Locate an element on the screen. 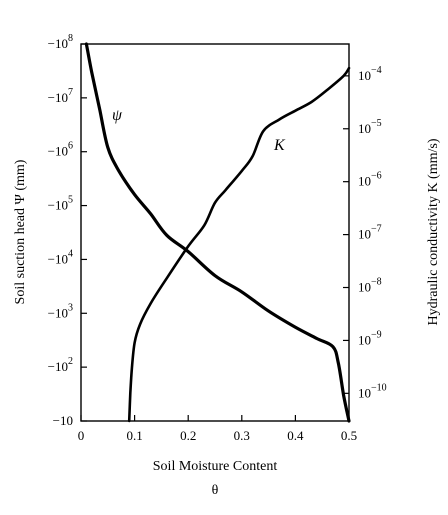  x-axis: 0 0.1 0.2 0.3 0.4 0.5 is located at coordinates (217, 429).